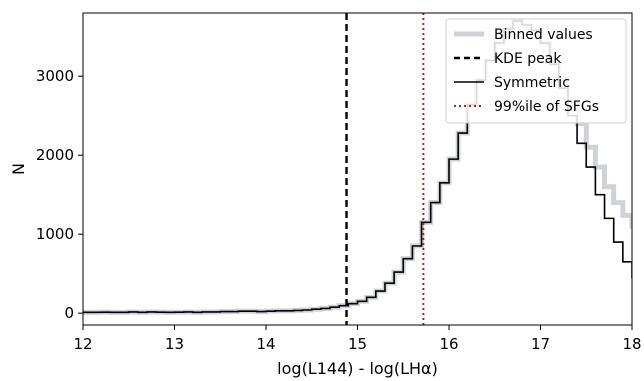  Describe the element at coordinates (357, 368) in the screenshot. I see `x-axis-label: log(L144) - log(LHα)` at that location.